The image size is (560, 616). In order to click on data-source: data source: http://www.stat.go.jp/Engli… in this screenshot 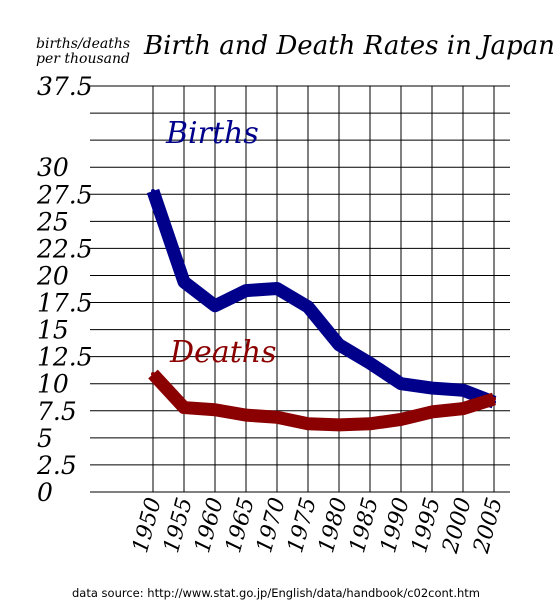, I will do `click(276, 593)`.